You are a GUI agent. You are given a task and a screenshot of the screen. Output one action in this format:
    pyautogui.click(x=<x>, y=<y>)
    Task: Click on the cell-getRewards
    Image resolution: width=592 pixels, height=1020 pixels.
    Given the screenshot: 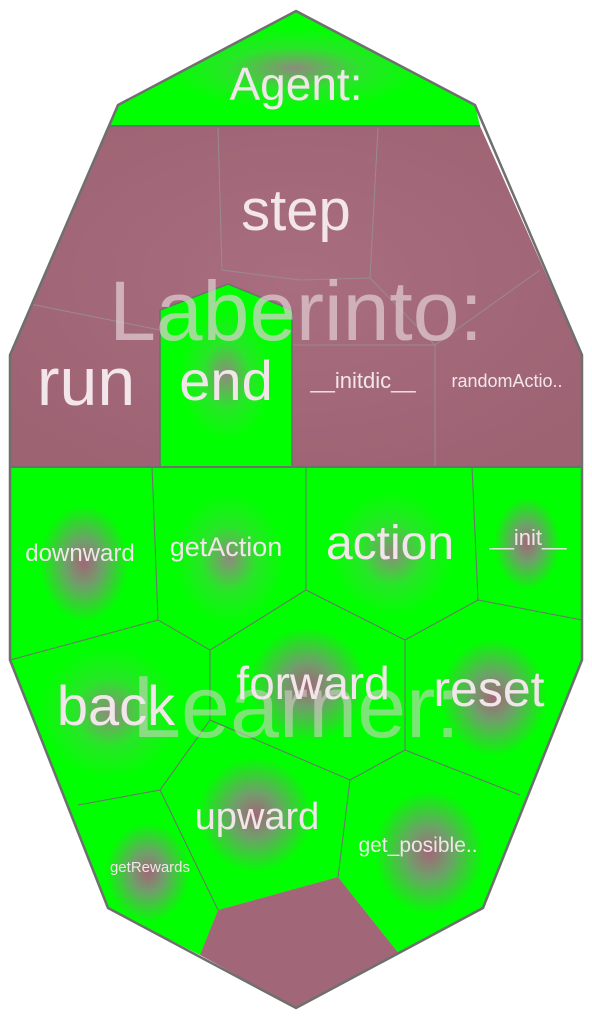 What is the action you would take?
    pyautogui.click(x=148, y=872)
    